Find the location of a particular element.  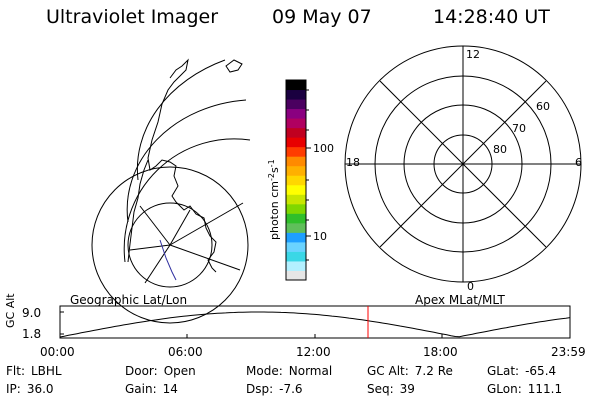

time-label: 14:28:40 UT is located at coordinates (491, 17).